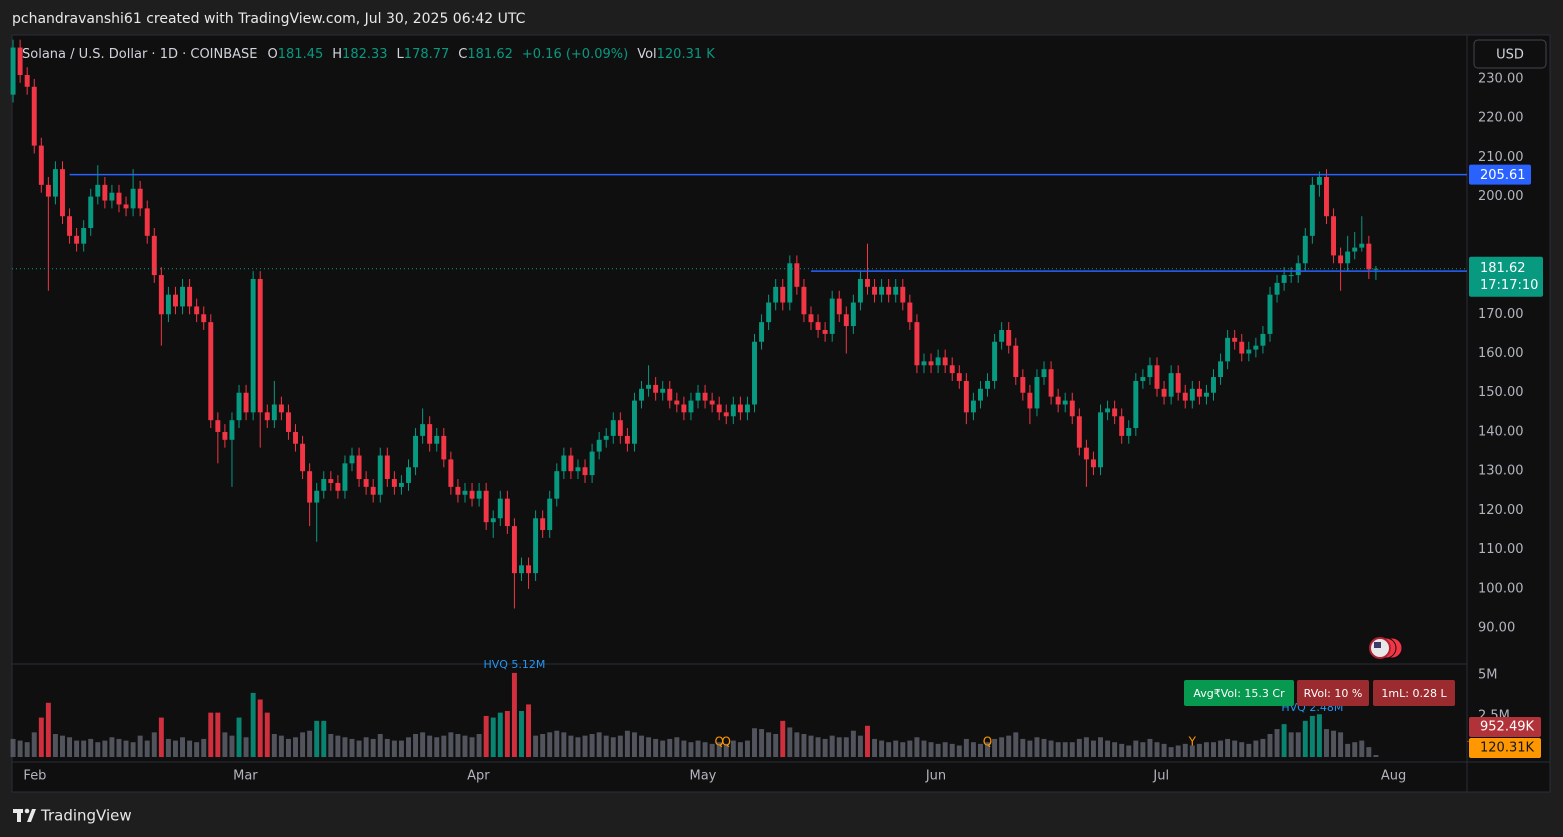 The width and height of the screenshot is (1563, 837). Describe the element at coordinates (1501, 78) in the screenshot. I see `y-tick-label: 230.00` at that location.